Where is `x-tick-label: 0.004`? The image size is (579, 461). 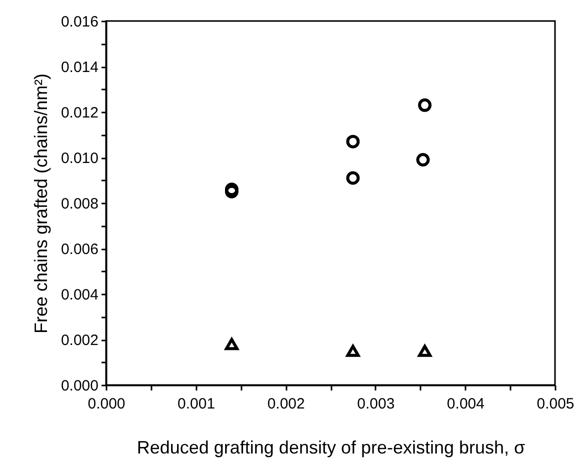
x-tick-label: 0.004 is located at coordinates (465, 404).